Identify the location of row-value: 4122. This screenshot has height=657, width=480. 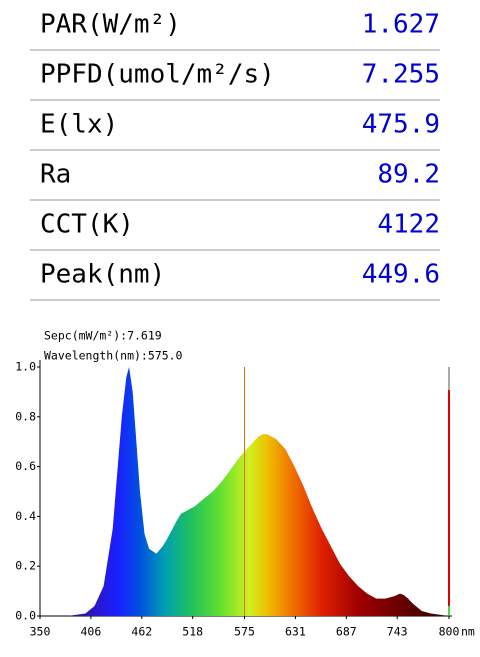
(408, 225).